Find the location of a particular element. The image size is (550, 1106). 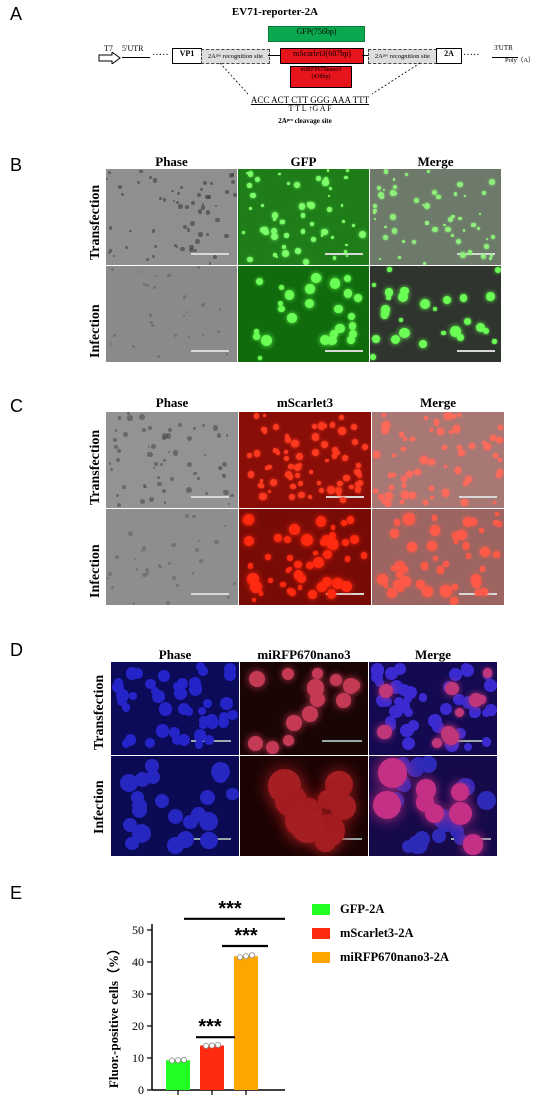

y-tick-label: 20 is located at coordinates (138, 1026).